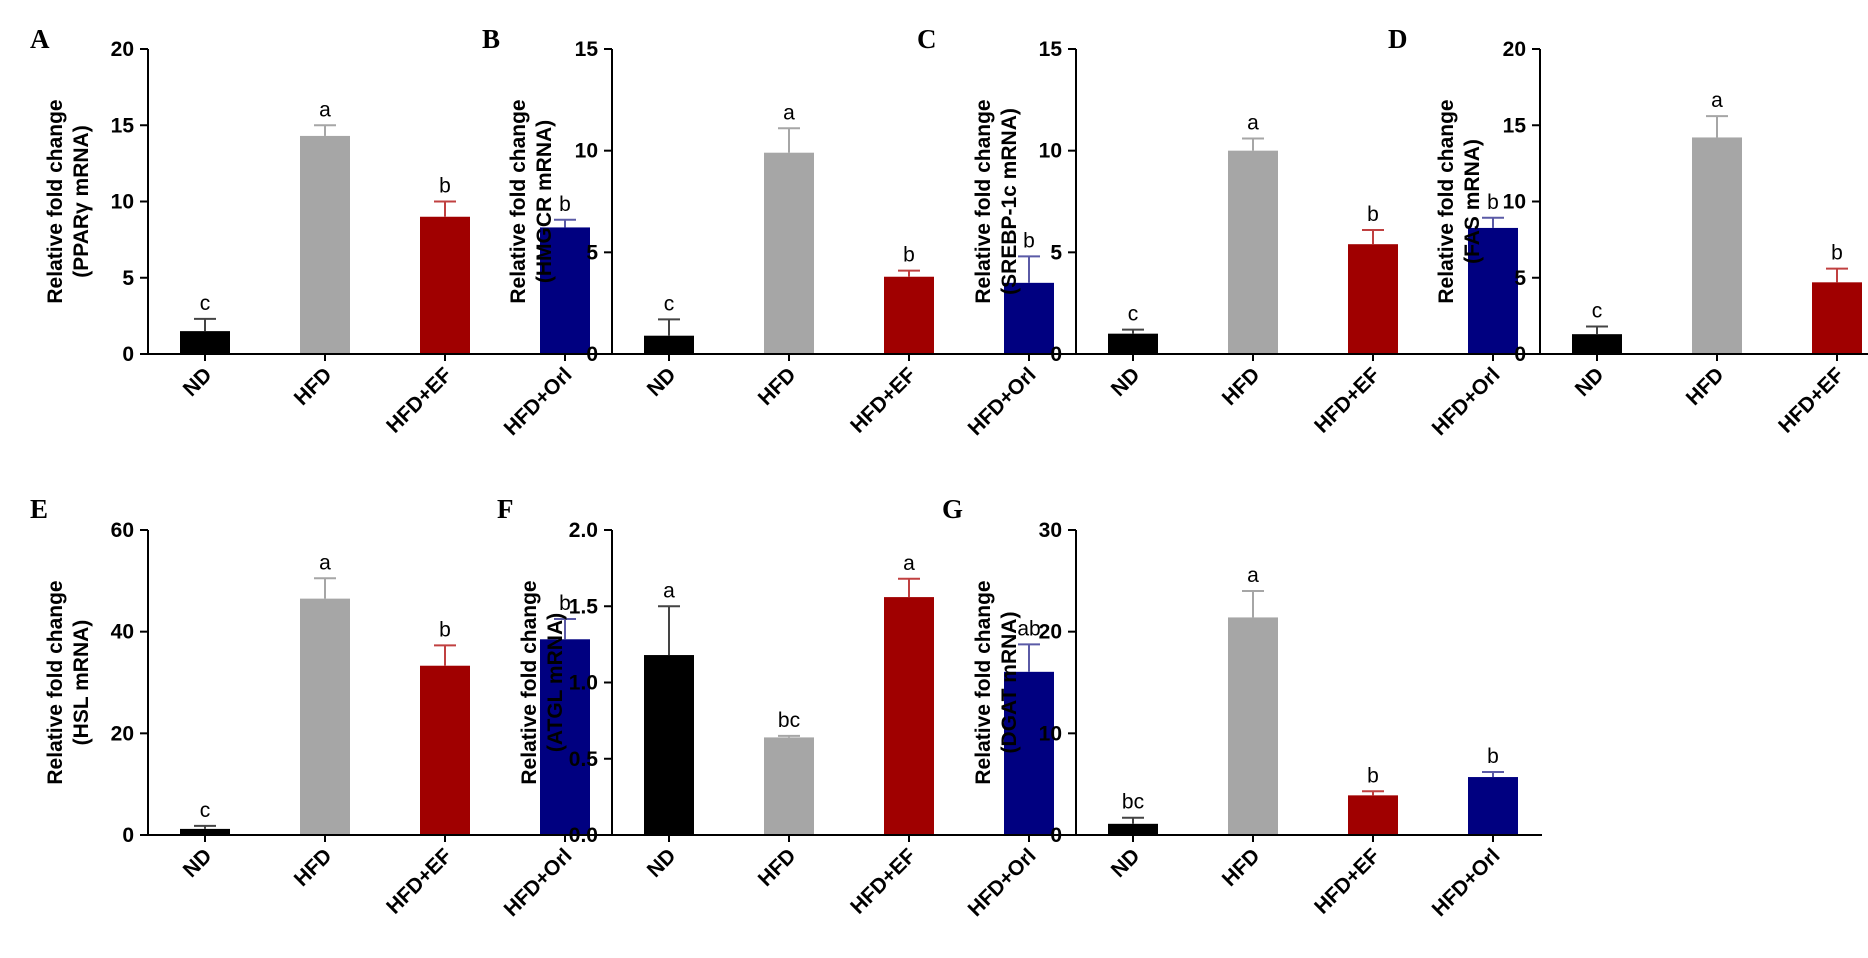 This screenshot has width=1868, height=958. What do you see at coordinates (583, 835) in the screenshot?
I see `y-tick-label: 0.0` at bounding box center [583, 835].